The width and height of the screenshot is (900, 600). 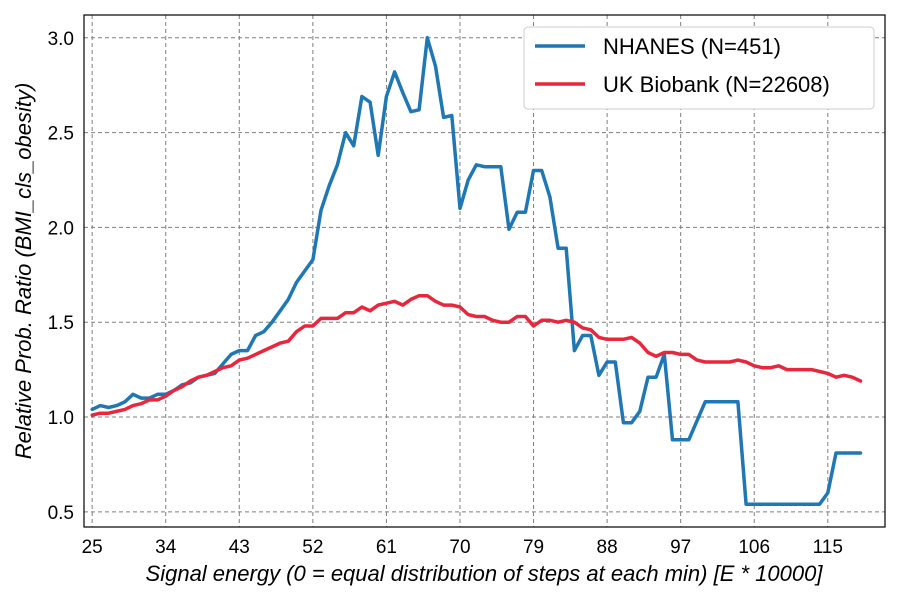 What do you see at coordinates (61, 513) in the screenshot?
I see `y-tick-label: 0.5` at bounding box center [61, 513].